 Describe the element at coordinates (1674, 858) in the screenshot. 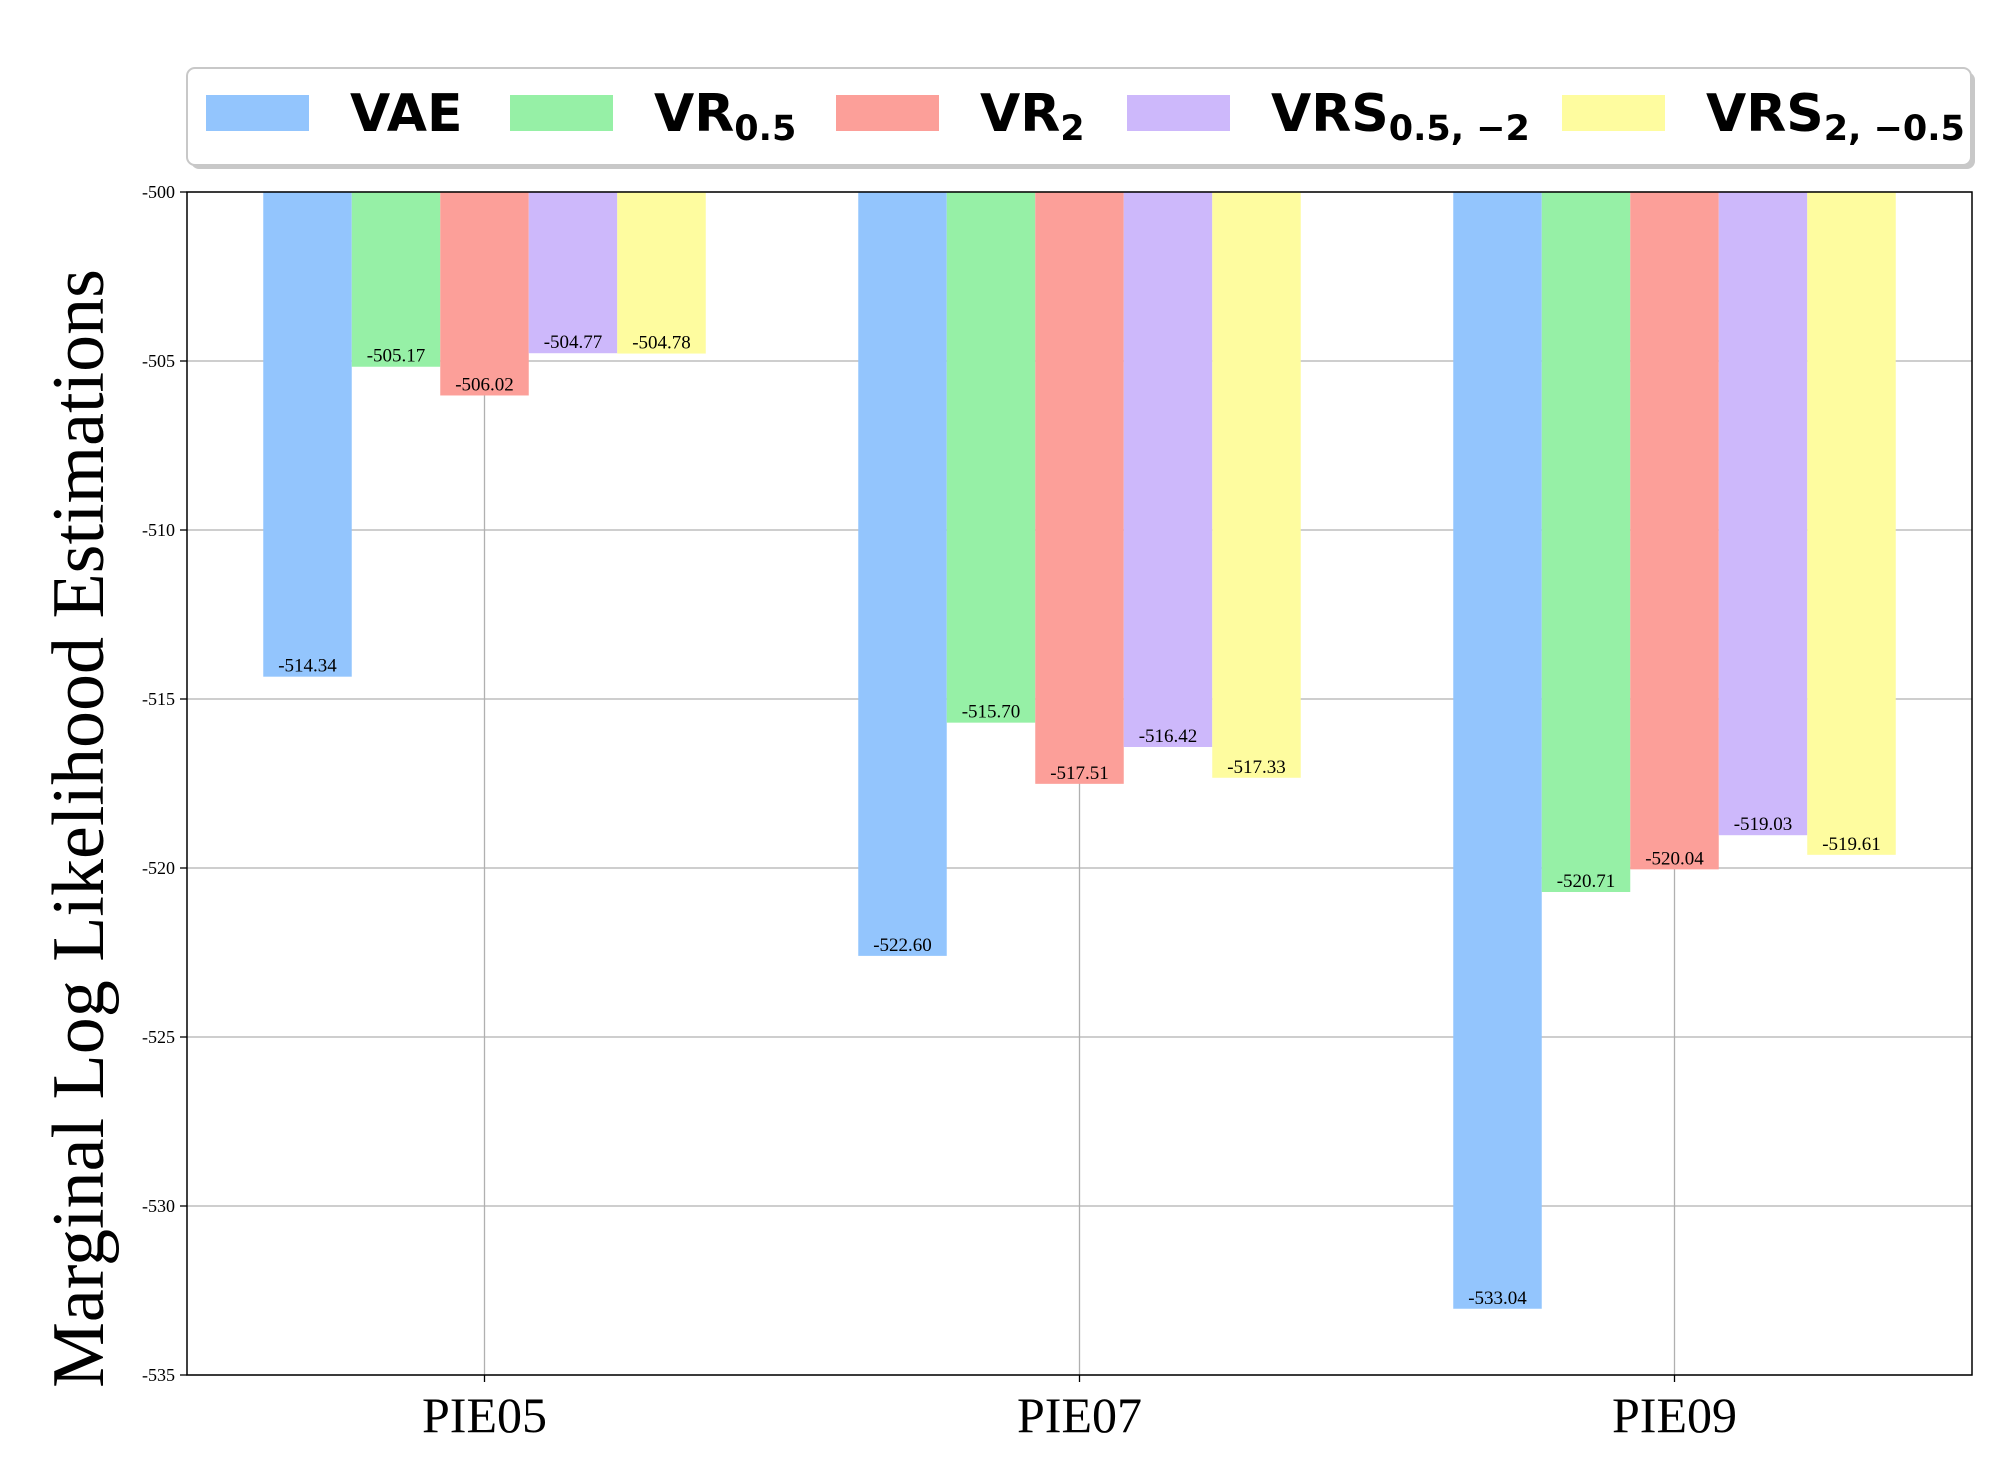

I see `data-label: -520.04` at that location.